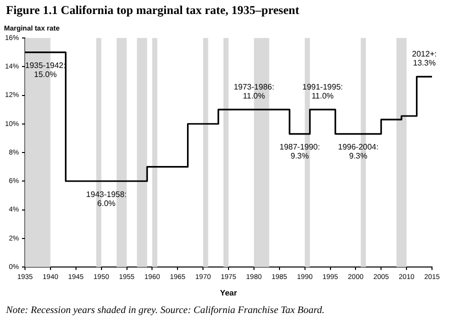  I want to click on annotation: 2012+: 13.3%, so click(424, 58).